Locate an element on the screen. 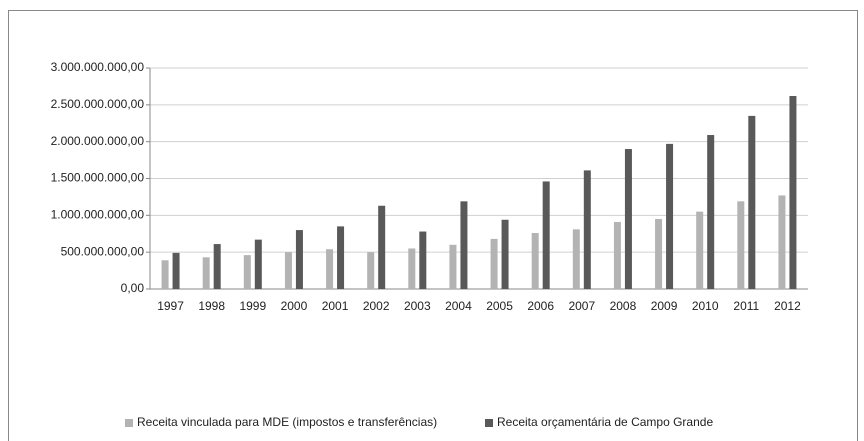 The width and height of the screenshot is (864, 441). y-tick-label: 1.500.000.000,00 is located at coordinates (98, 178).